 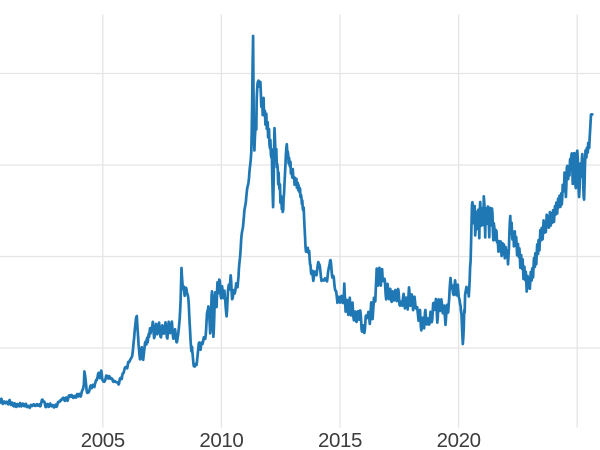 I want to click on svg-text: 2005, so click(x=103, y=439).